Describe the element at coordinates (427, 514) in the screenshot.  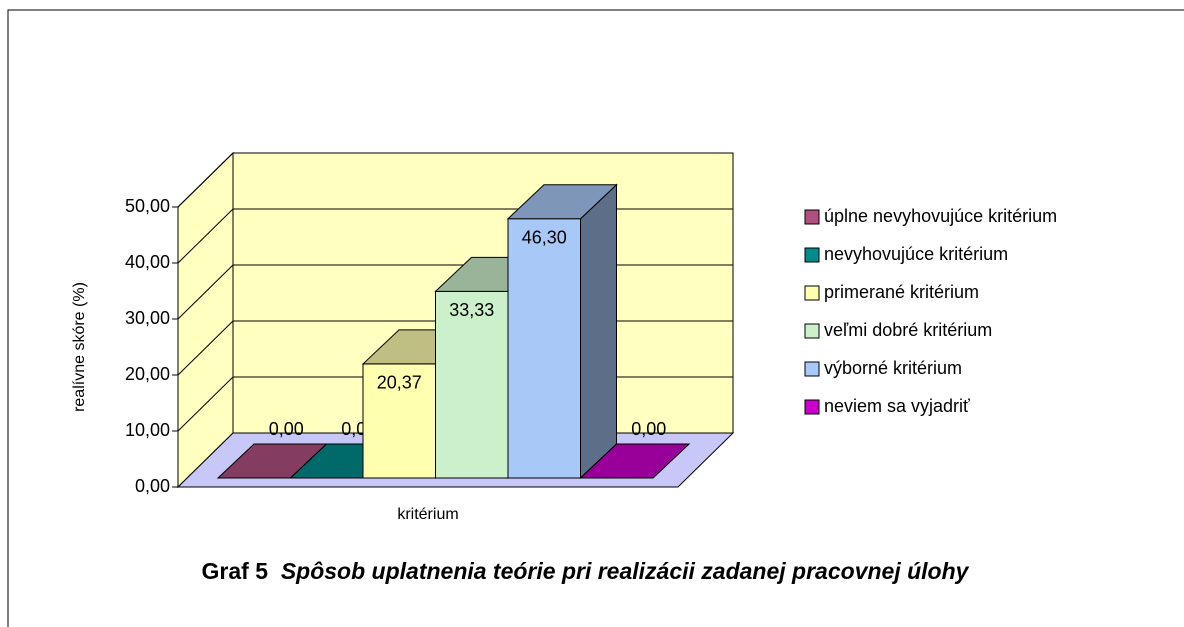
I see `x-tick-label: kritérium` at that location.